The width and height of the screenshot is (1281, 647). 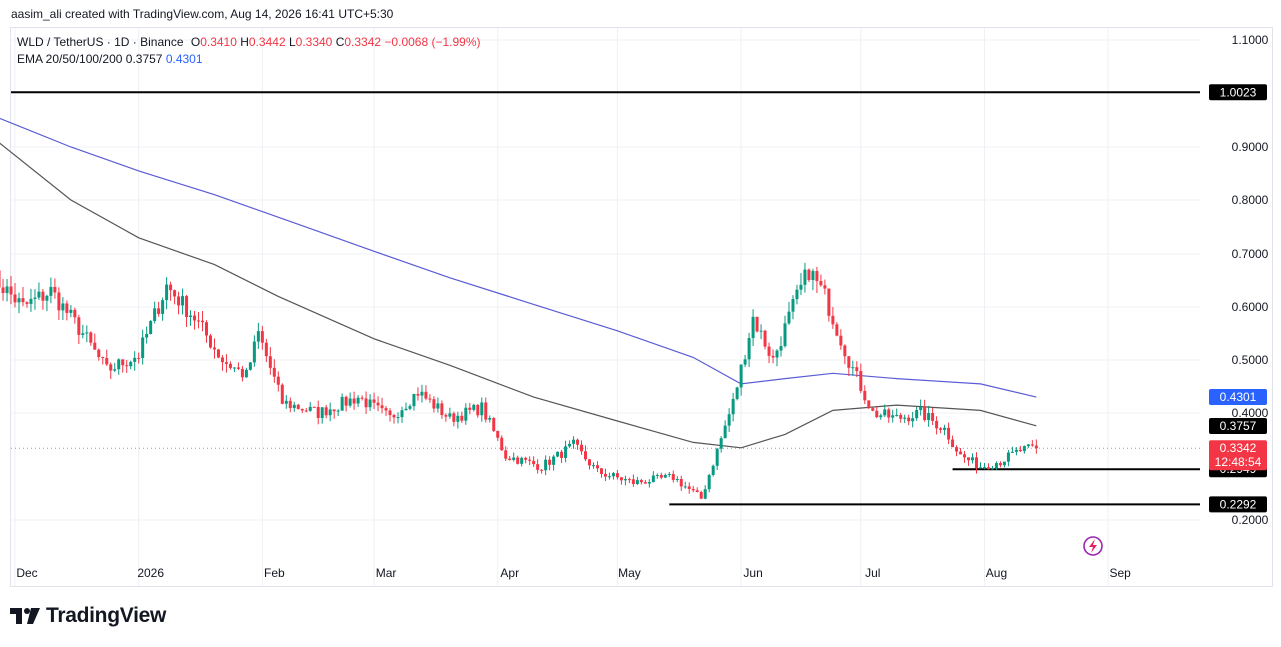 What do you see at coordinates (70, 59) in the screenshot?
I see `ema-label: EMA 20/50/100/200` at bounding box center [70, 59].